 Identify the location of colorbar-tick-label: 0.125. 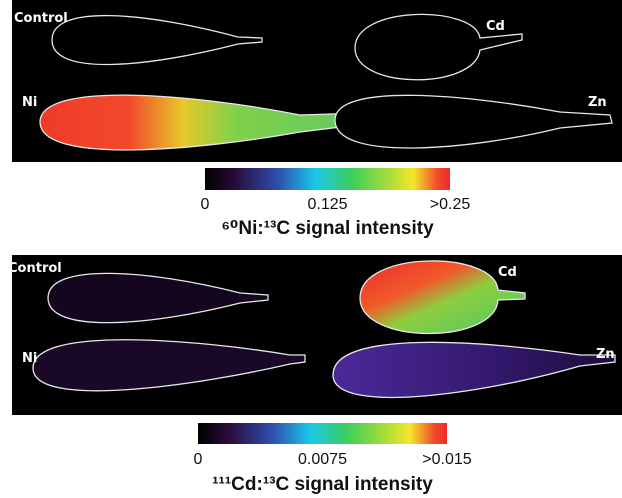
(327, 204).